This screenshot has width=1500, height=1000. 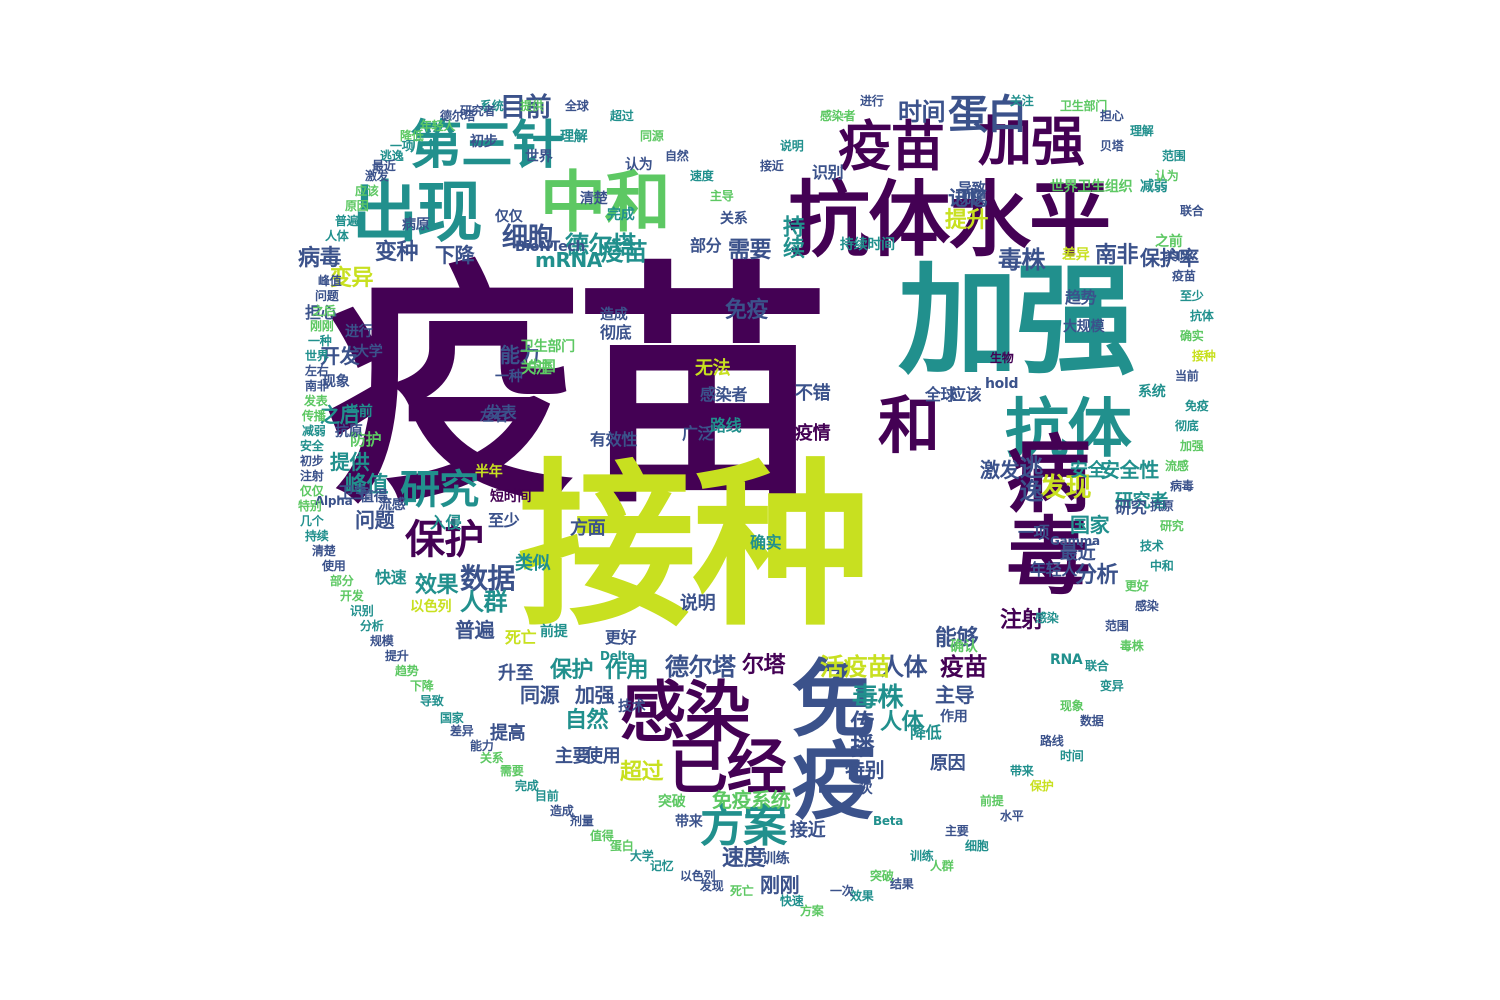 I want to click on word-1: 接种, so click(x=694, y=546).